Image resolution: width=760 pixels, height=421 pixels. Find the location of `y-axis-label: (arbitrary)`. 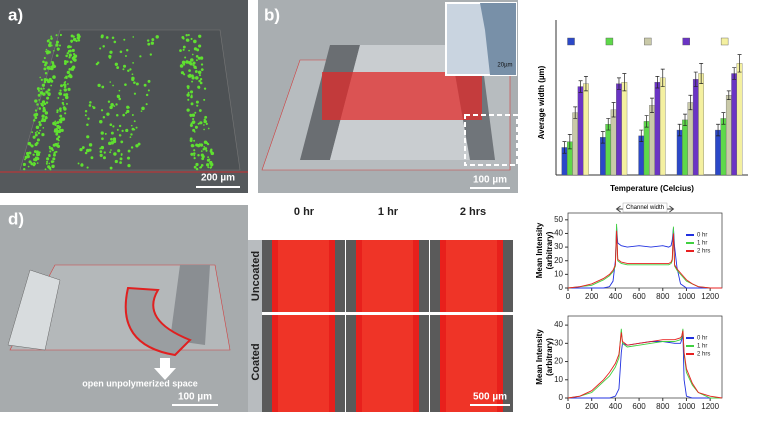

y-axis-label: (arbitrary) is located at coordinates (549, 250).